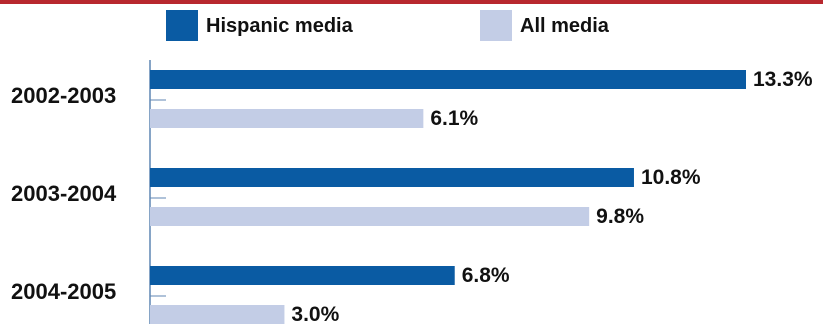 Image resolution: width=823 pixels, height=324 pixels. I want to click on value-label-hispanic: 13.3%, so click(783, 79).